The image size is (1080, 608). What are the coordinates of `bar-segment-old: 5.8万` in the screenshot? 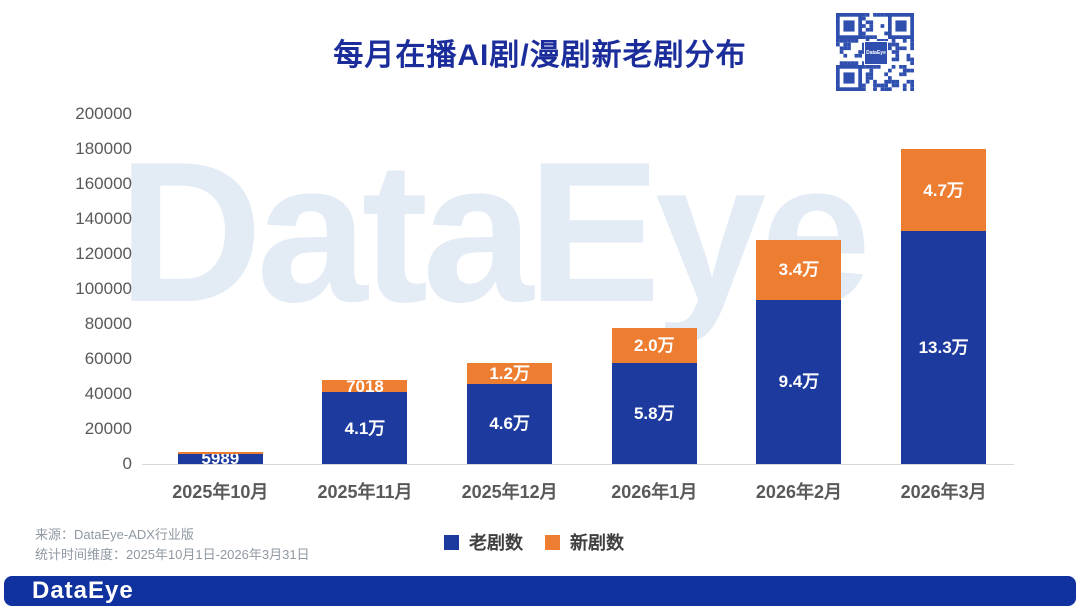 It's located at (654, 413).